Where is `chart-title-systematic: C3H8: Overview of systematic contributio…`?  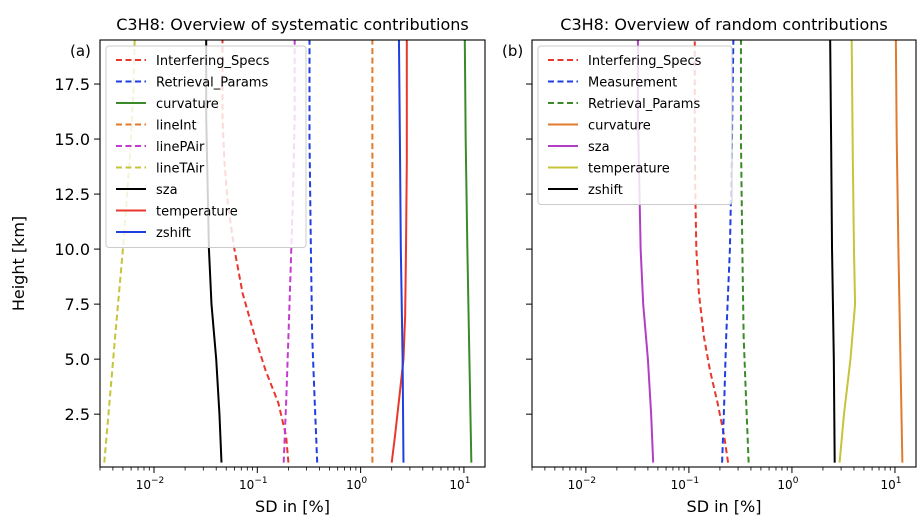
chart-title-systematic: C3H8: Overview of systematic contributio… is located at coordinates (292, 24).